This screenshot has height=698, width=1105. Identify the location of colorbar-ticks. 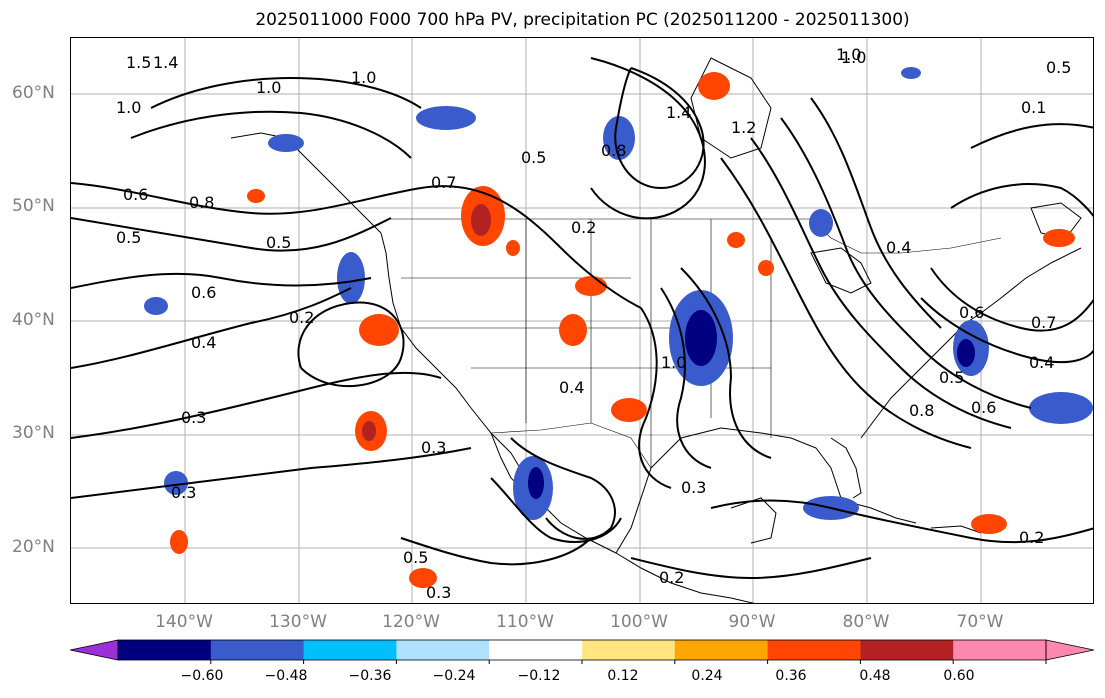
(628, 662).